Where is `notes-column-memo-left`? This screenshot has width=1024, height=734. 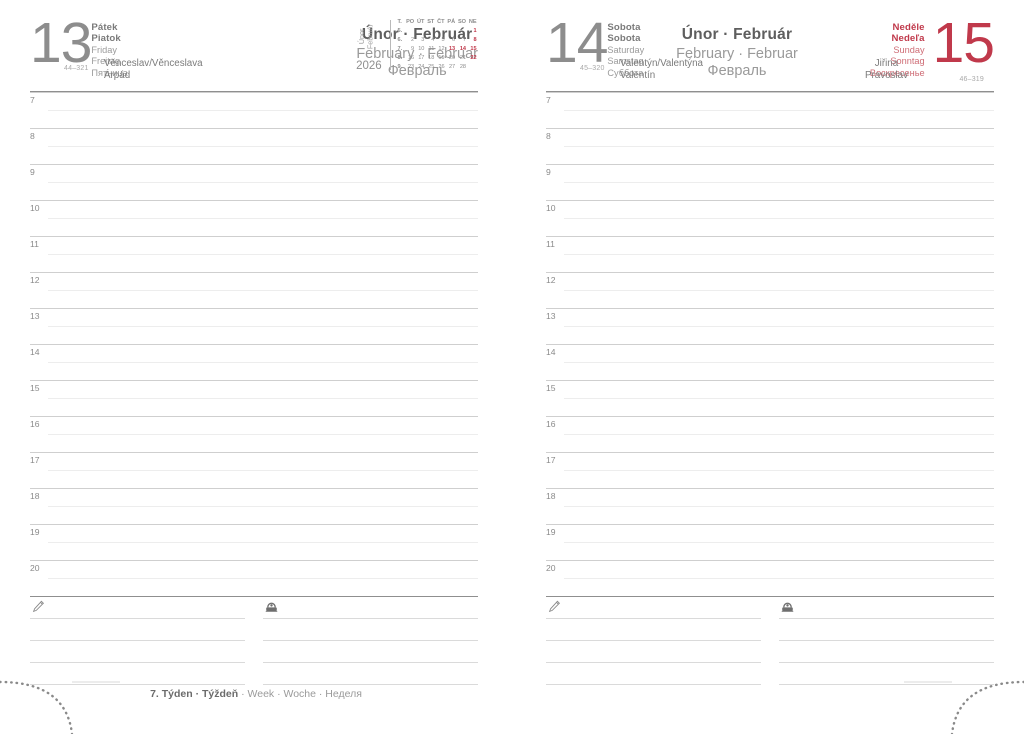
notes-column-memo-left is located at coordinates (137, 641).